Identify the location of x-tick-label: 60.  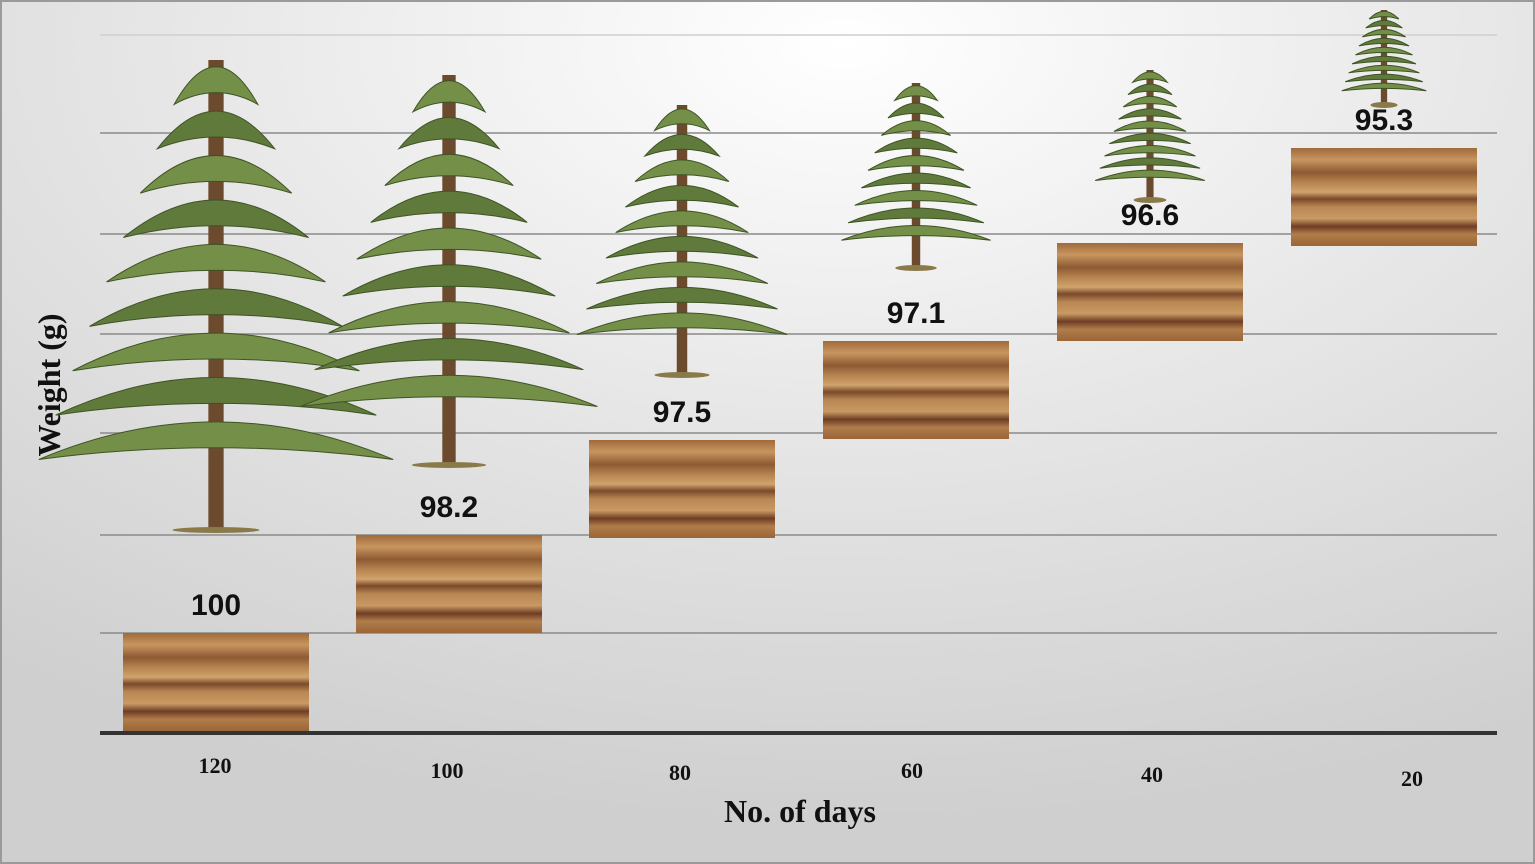
(912, 770).